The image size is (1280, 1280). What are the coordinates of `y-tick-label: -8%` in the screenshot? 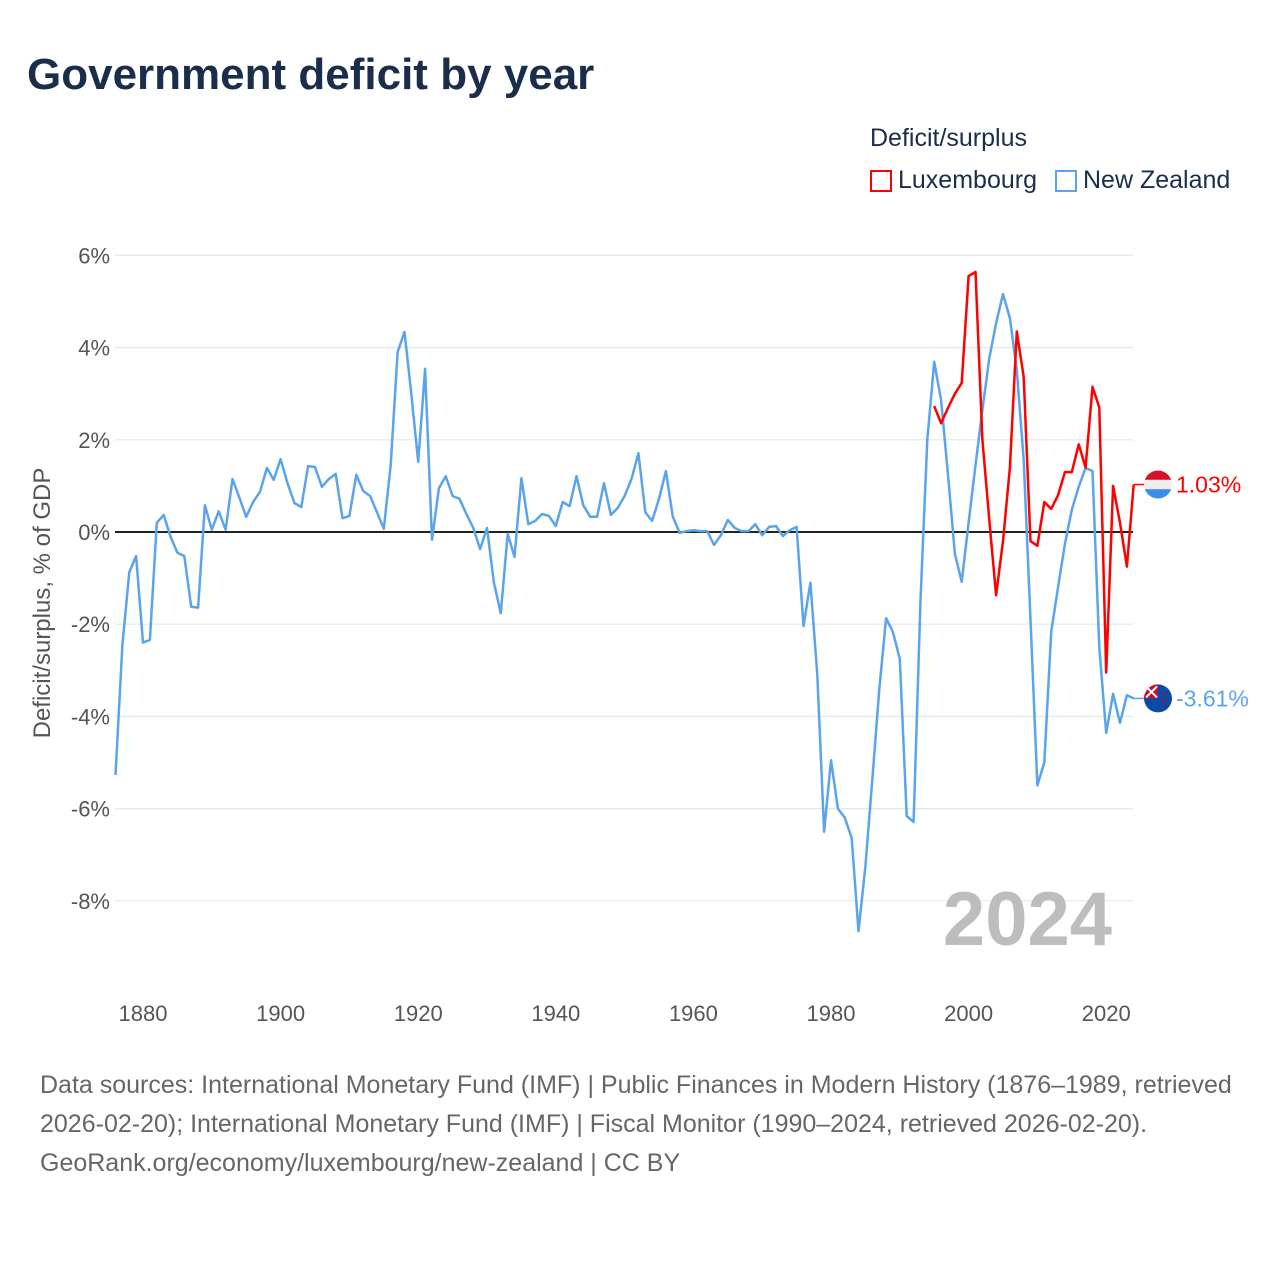 It's located at (90, 901).